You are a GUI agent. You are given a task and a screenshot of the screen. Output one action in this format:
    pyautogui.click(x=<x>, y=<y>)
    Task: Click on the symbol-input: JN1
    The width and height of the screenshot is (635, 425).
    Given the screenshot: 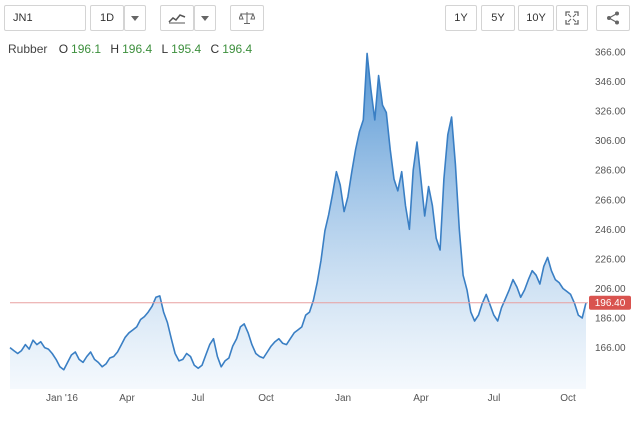 What is the action you would take?
    pyautogui.click(x=45, y=18)
    